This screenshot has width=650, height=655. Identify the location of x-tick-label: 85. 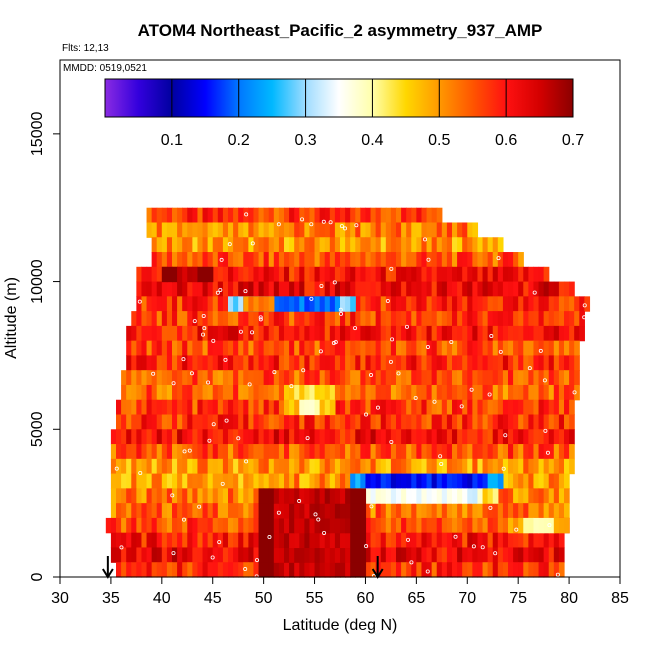
(620, 598).